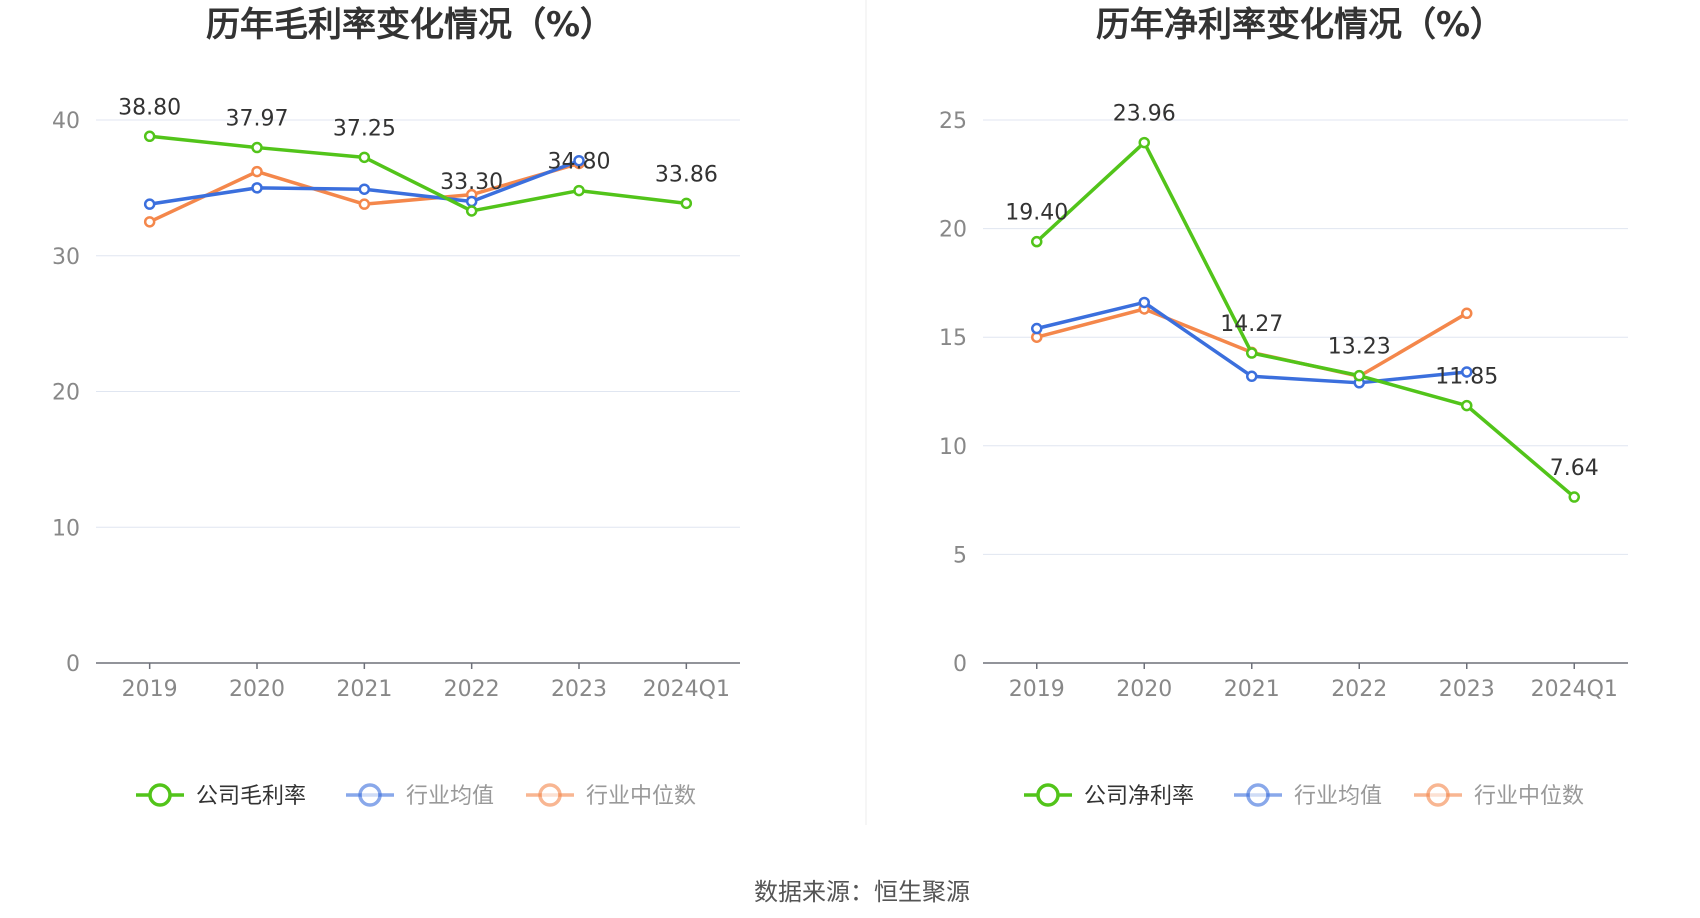 This screenshot has width=1700, height=918. I want to click on chart-title: 历年净利率变化情况（%）, so click(1300, 25).